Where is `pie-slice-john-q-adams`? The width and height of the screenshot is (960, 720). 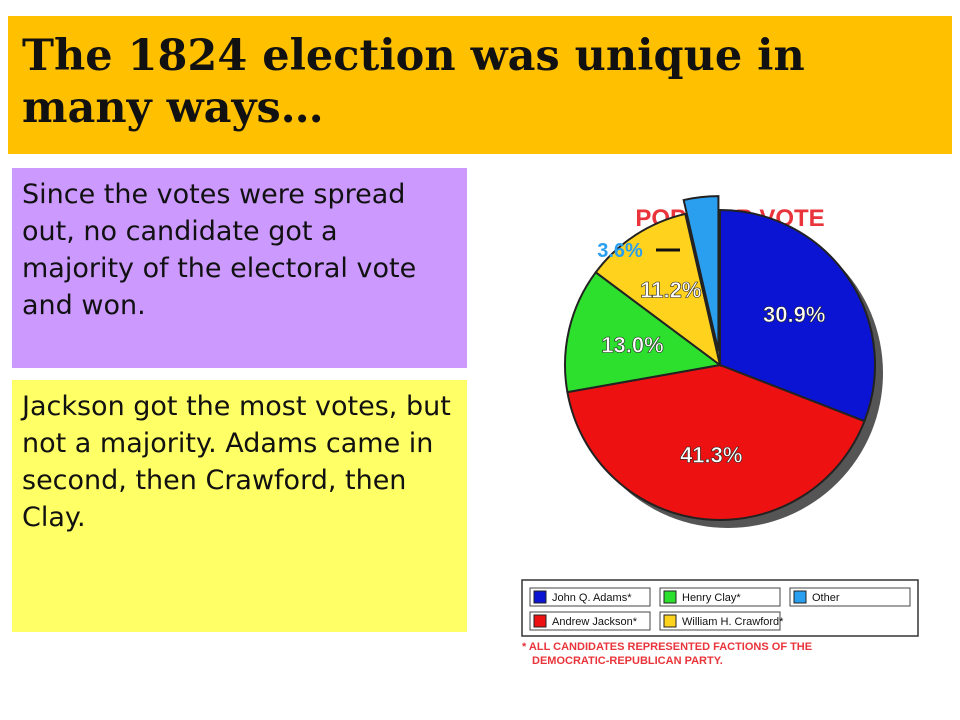
pie-slice-john-q-adams is located at coordinates (797, 315).